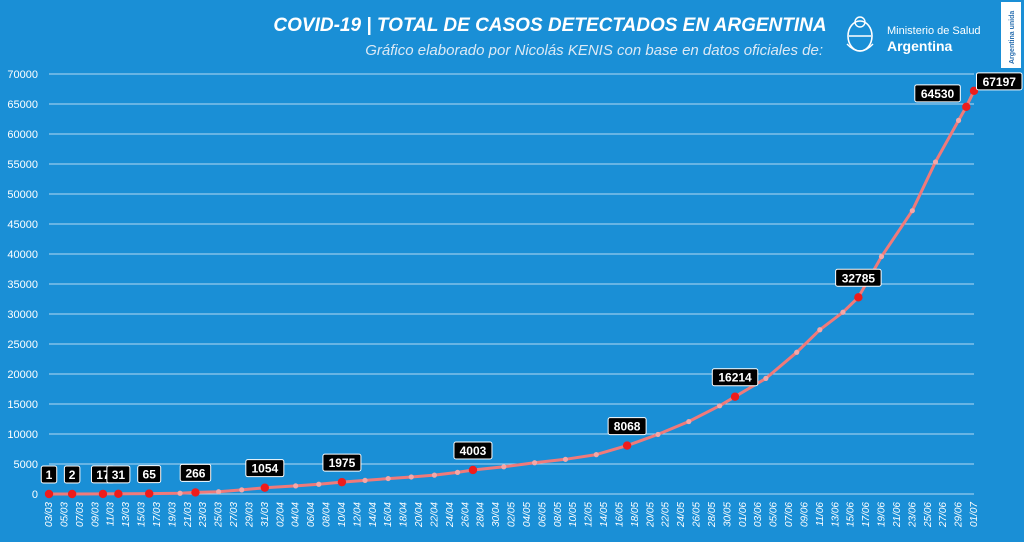 This screenshot has height=542, width=1024. What do you see at coordinates (157, 514) in the screenshot?
I see `x-tick-label: 17/03` at bounding box center [157, 514].